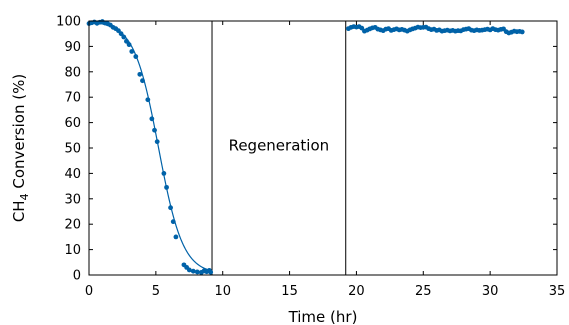 The width and height of the screenshot is (569, 325). Describe the element at coordinates (323, 316) in the screenshot. I see `x-axis-label: Time (hr)` at that location.